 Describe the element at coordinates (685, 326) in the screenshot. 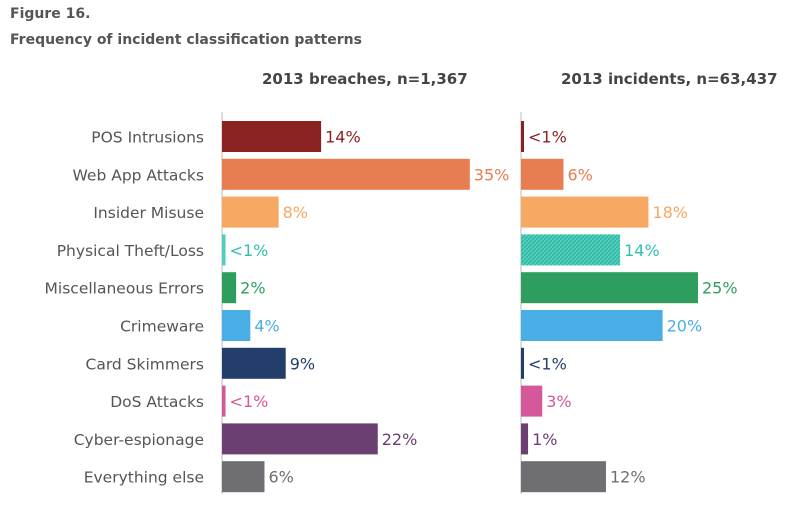

I see `incidents-value-label: 20%` at that location.